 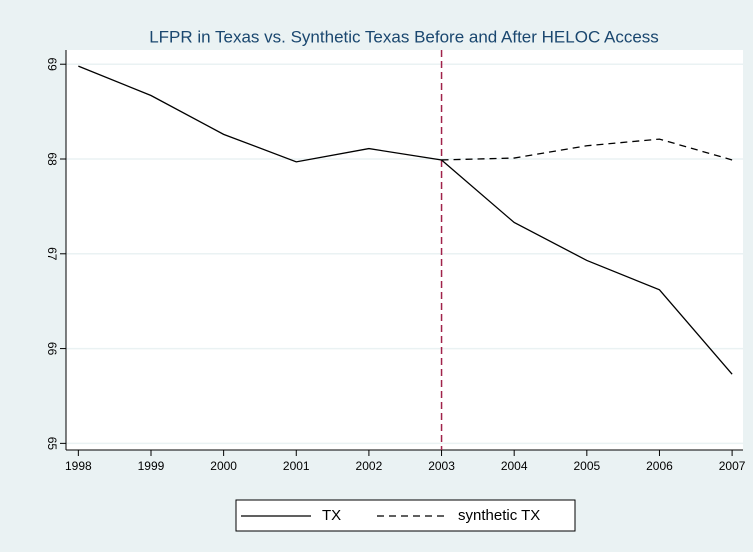 What do you see at coordinates (732, 466) in the screenshot?
I see `x-tick-label: 2007` at bounding box center [732, 466].